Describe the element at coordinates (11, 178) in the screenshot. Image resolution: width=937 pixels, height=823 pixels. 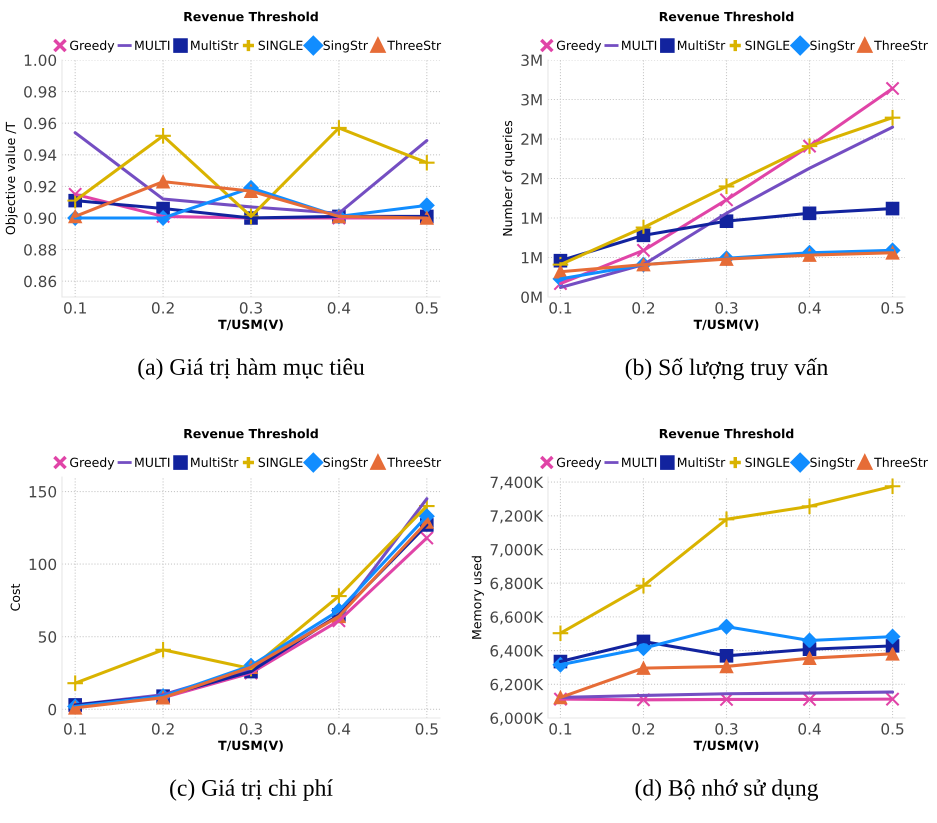
I see `y-axis-title: Objective value /T` at that location.